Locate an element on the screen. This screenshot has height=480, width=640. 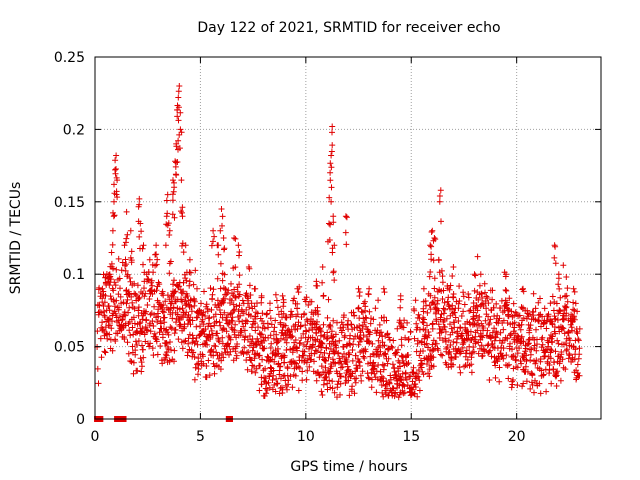
y-tick-label: 0.05 is located at coordinates (69, 348).